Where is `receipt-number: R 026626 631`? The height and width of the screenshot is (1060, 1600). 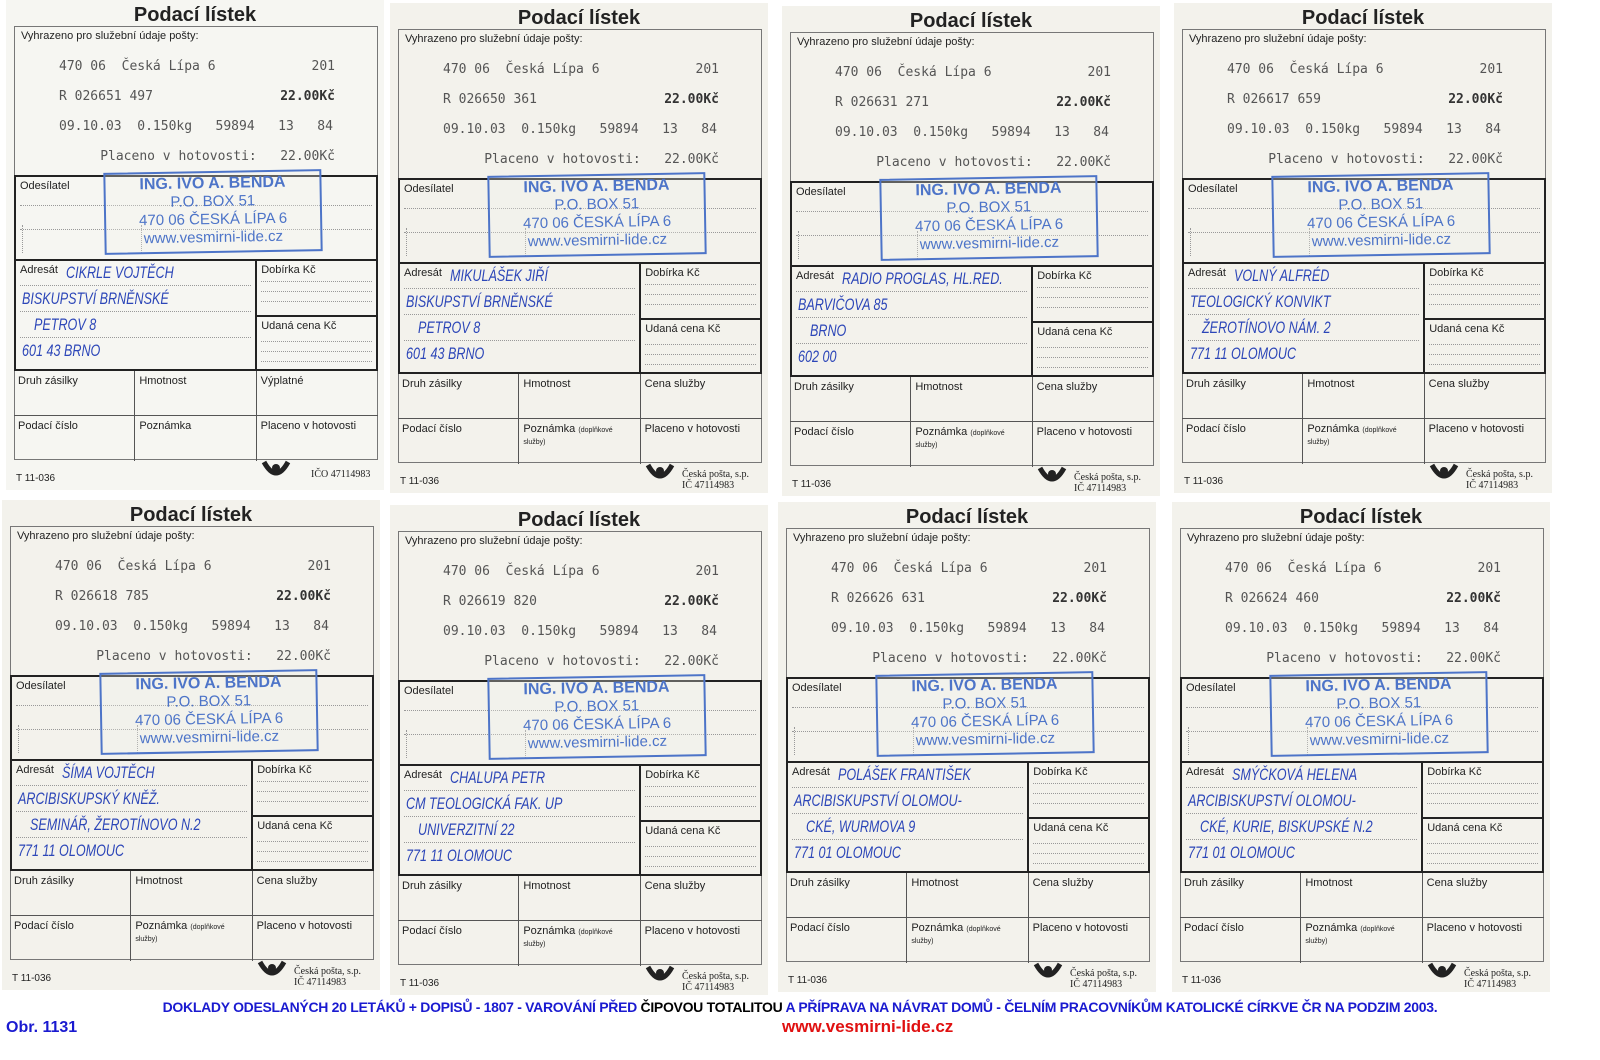
receipt-number: R 026626 631 is located at coordinates (878, 598).